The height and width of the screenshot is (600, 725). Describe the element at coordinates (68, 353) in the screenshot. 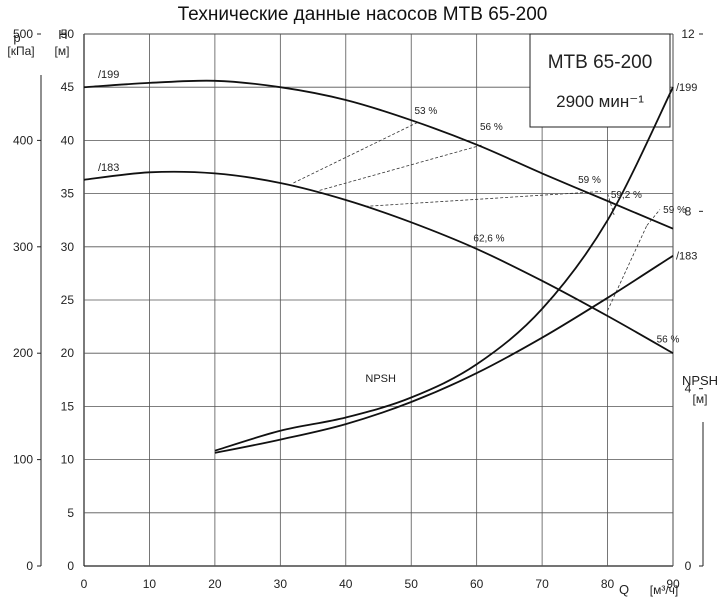

I see `h-tick-label: 20` at that location.